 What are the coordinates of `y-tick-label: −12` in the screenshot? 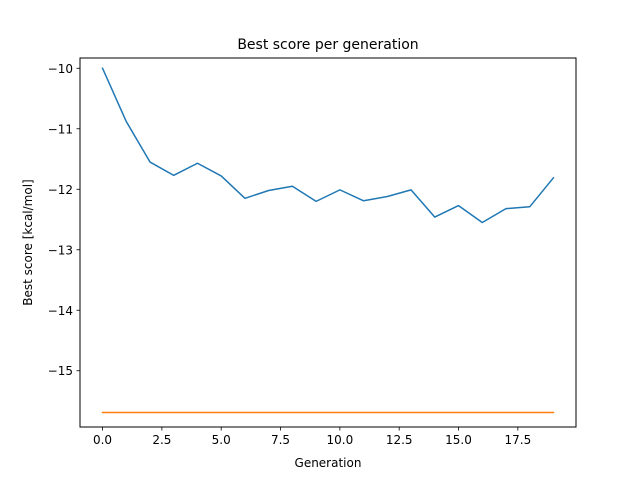 It's located at (60, 190).